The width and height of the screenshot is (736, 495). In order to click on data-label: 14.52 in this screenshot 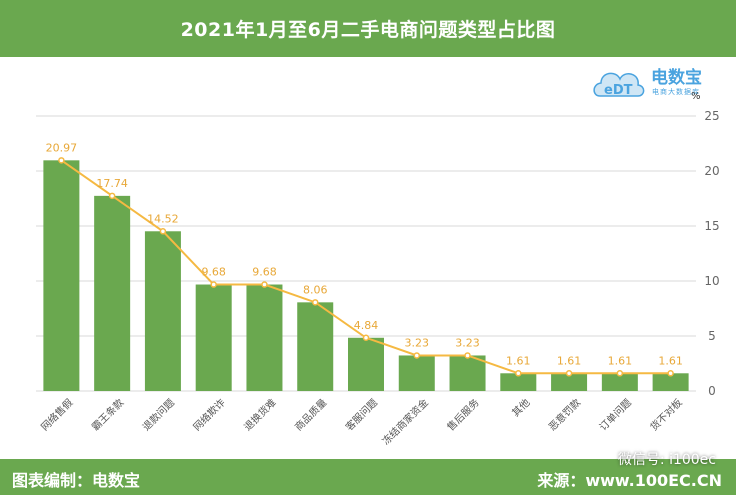, I will do `click(163, 218)`.